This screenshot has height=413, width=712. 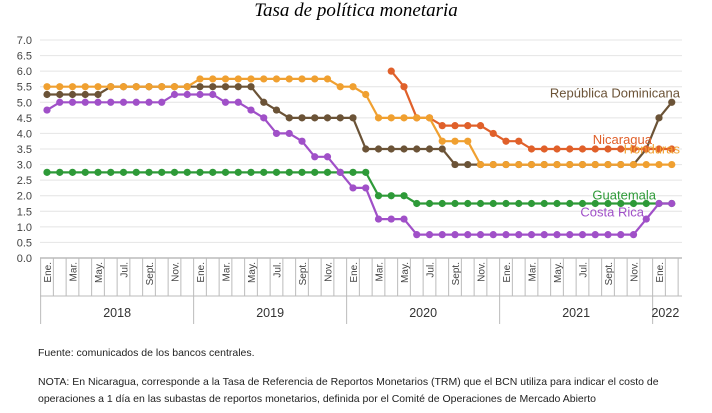 What do you see at coordinates (24, 103) in the screenshot?
I see `y-tick-label: 5.0` at bounding box center [24, 103].